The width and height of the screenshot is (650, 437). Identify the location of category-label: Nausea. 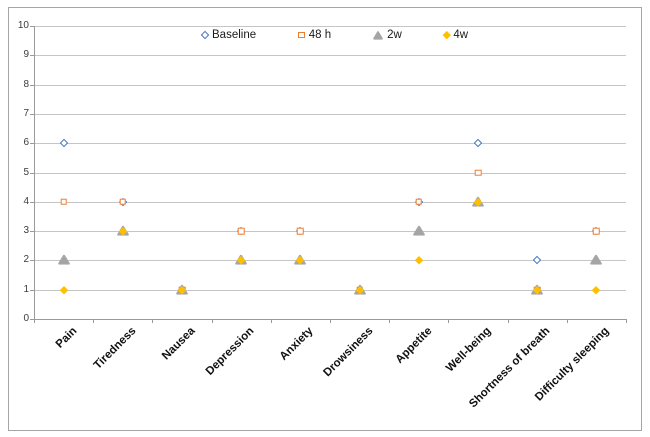
(179, 344).